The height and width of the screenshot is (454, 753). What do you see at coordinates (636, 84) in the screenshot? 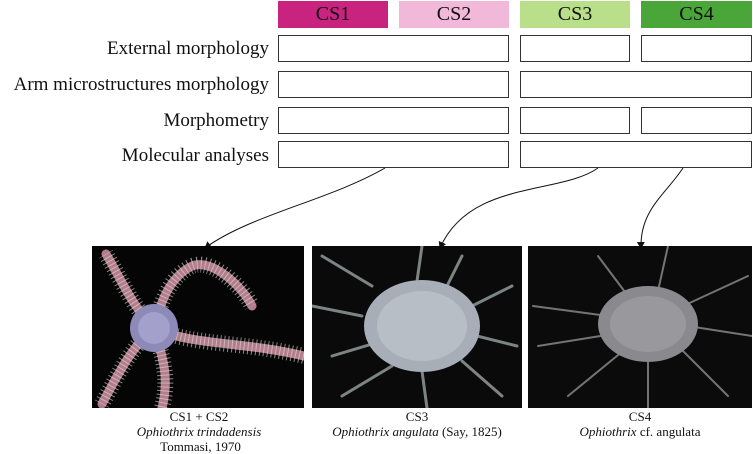
I see `box-arm-cs3-cs4` at bounding box center [636, 84].